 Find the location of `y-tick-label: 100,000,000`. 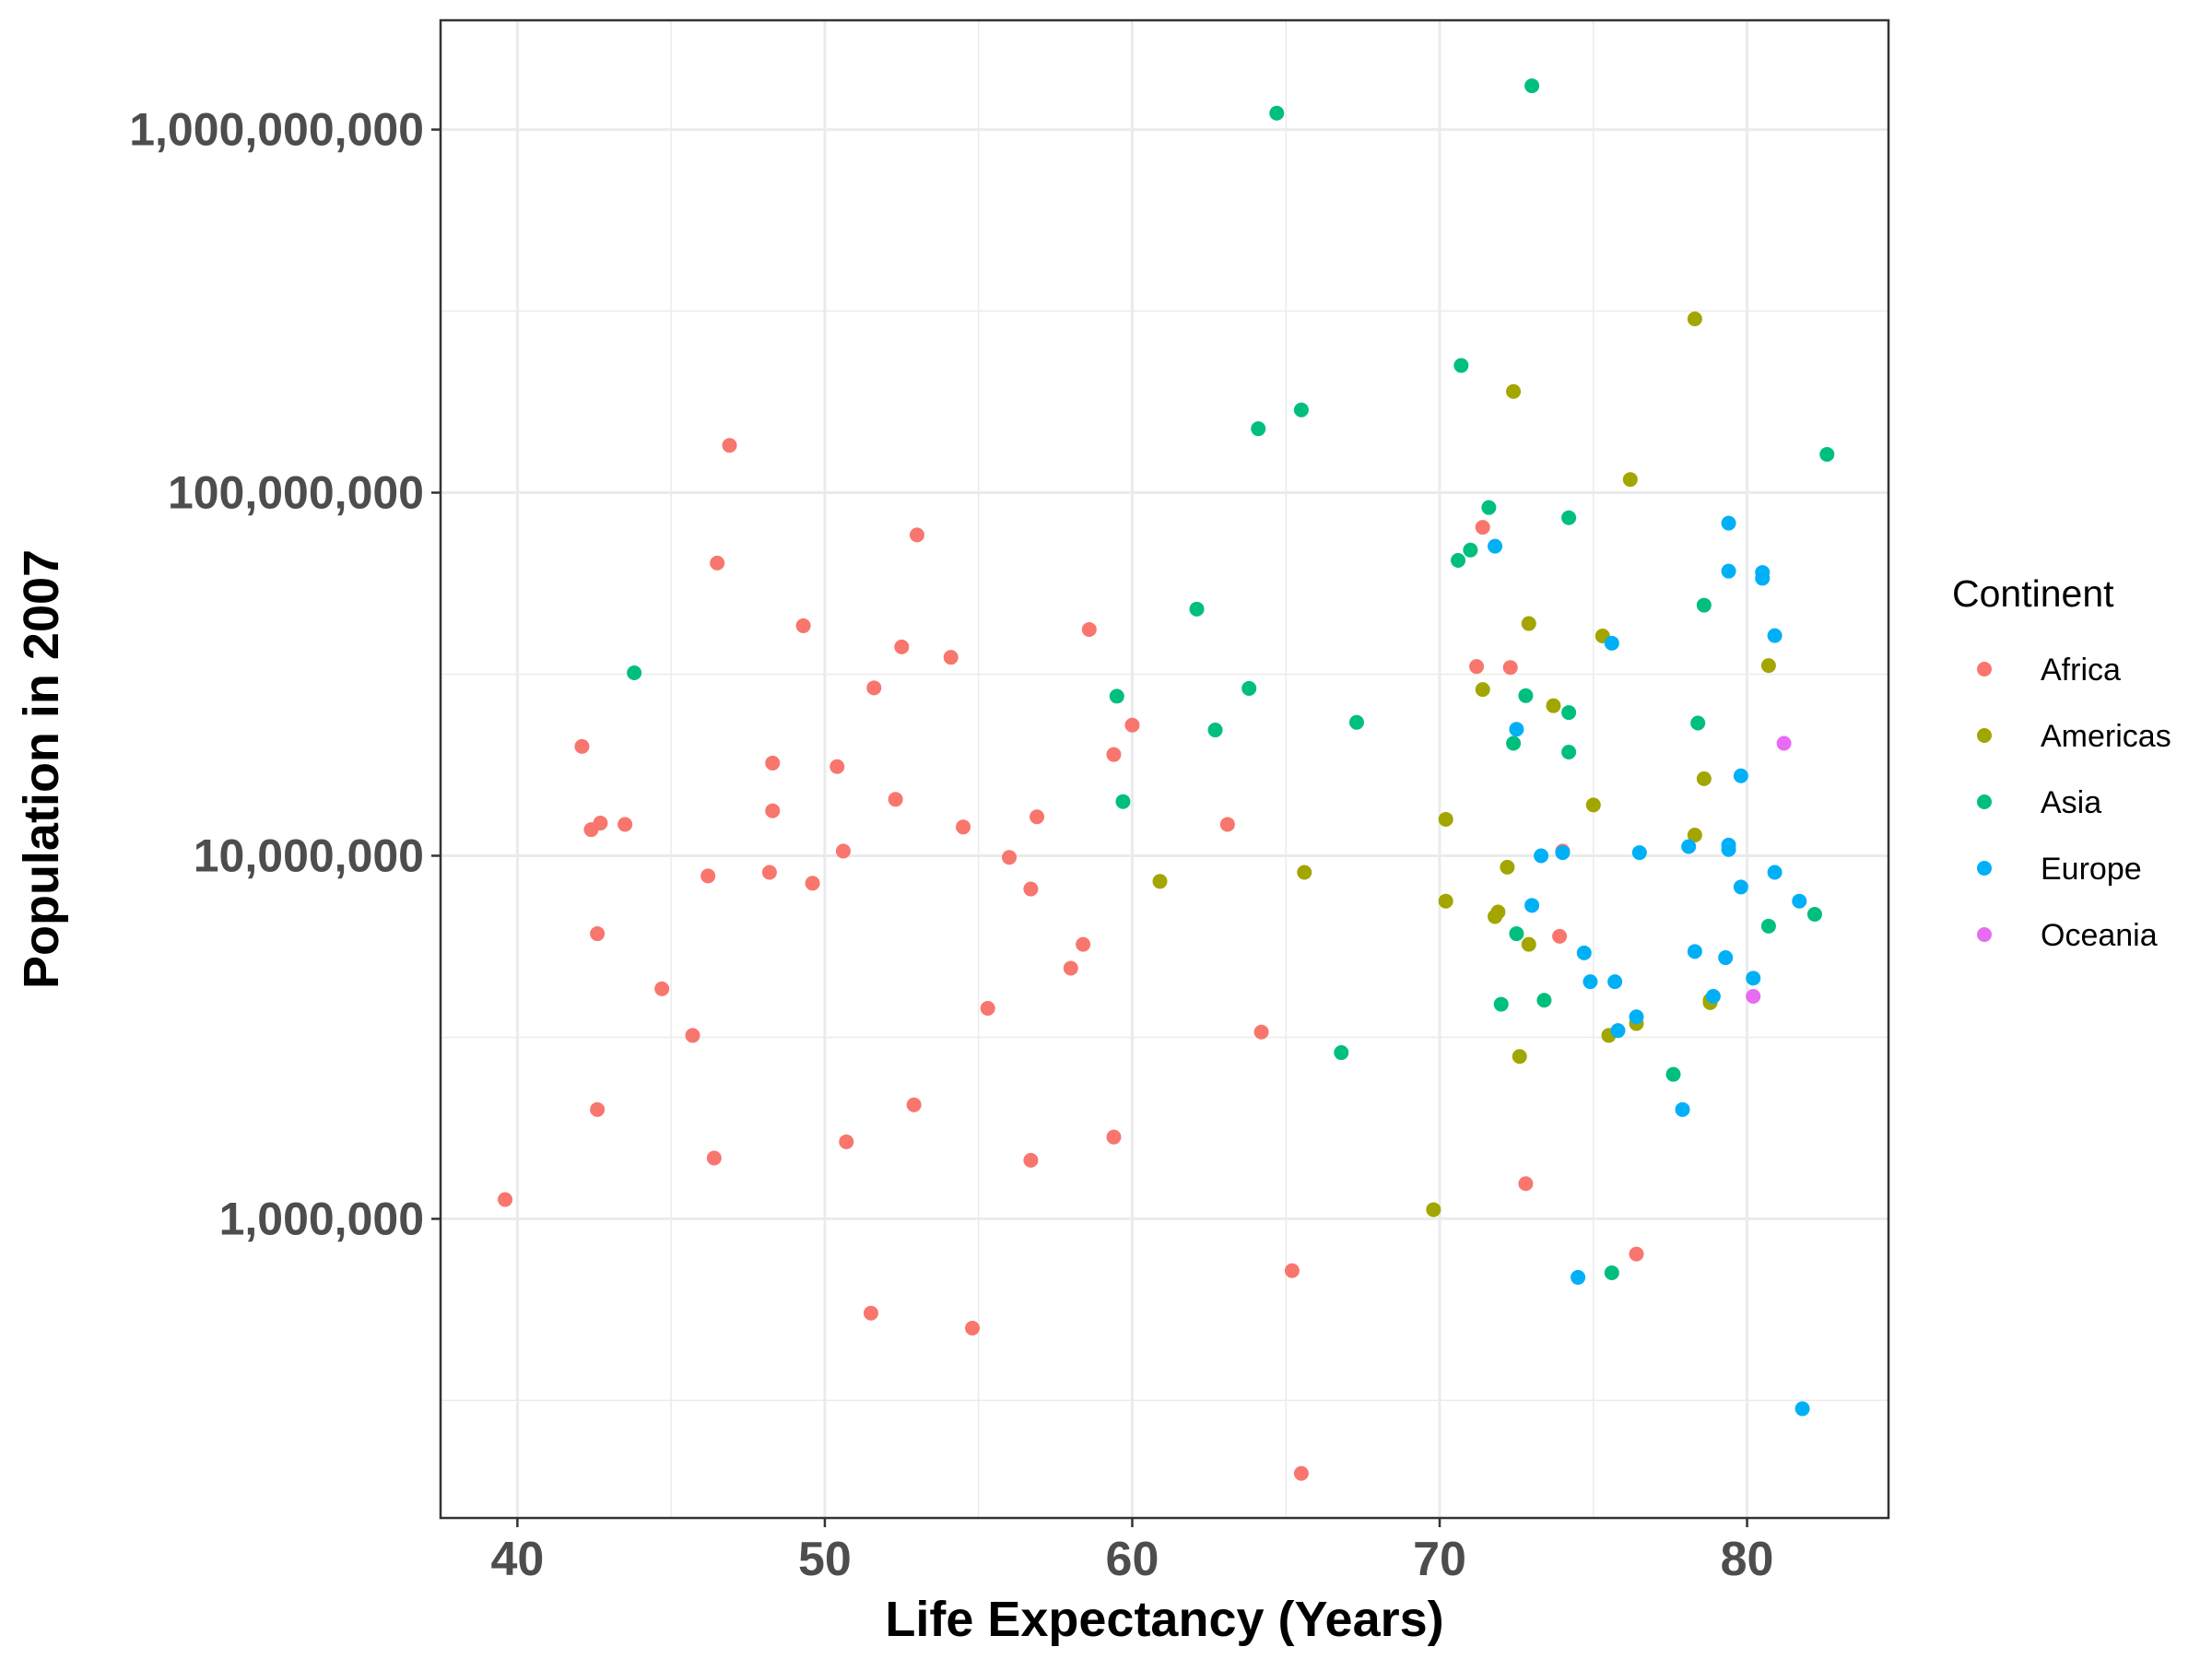

y-tick-label: 100,000,000 is located at coordinates (296, 493).